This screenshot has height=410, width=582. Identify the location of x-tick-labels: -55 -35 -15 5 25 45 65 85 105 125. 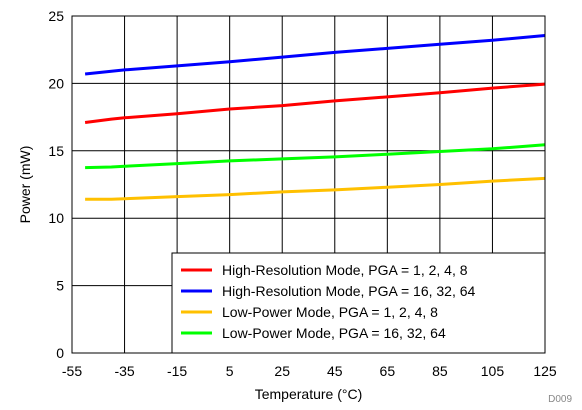
(309, 371).